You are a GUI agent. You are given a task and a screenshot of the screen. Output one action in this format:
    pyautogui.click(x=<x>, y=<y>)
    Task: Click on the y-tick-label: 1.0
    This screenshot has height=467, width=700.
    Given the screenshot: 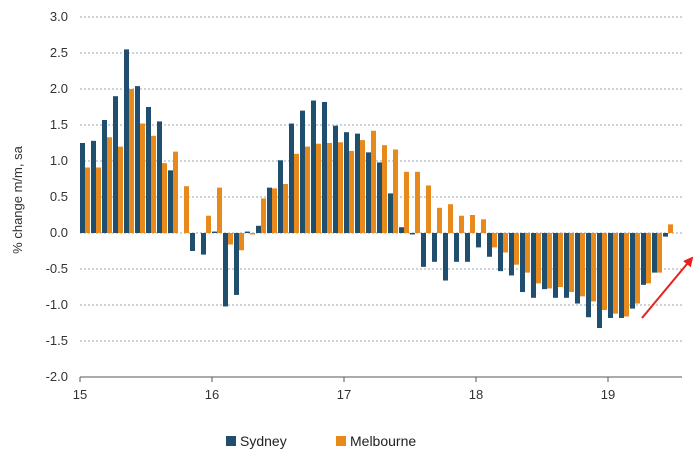 What is the action you would take?
    pyautogui.click(x=59, y=160)
    